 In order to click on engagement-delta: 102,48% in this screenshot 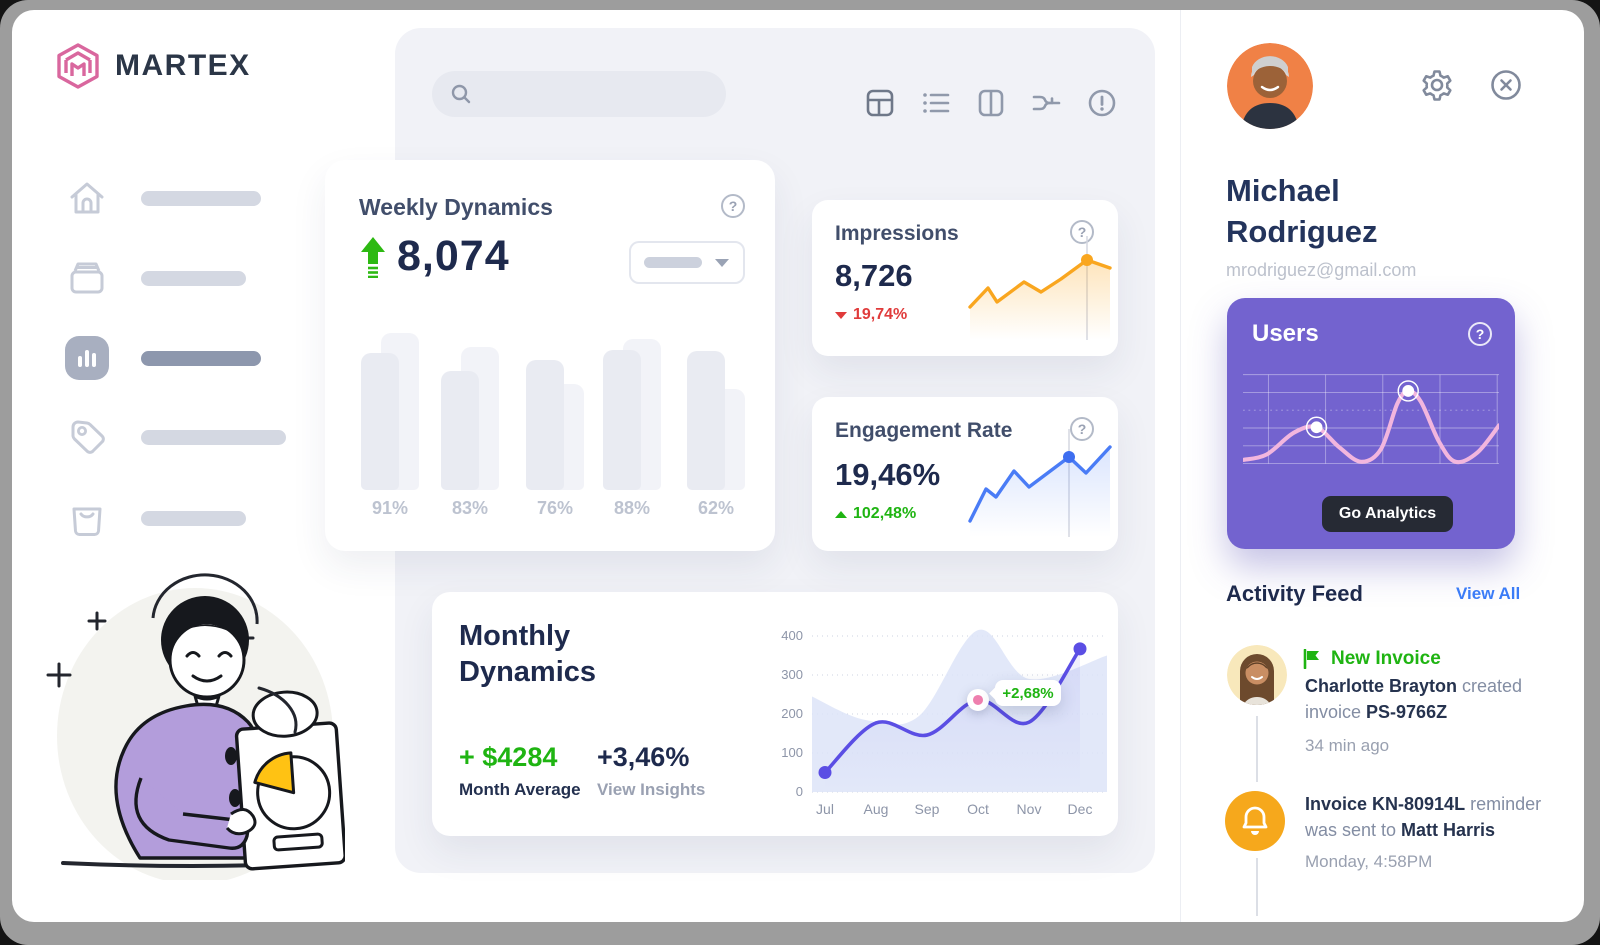, I will do `click(875, 514)`.